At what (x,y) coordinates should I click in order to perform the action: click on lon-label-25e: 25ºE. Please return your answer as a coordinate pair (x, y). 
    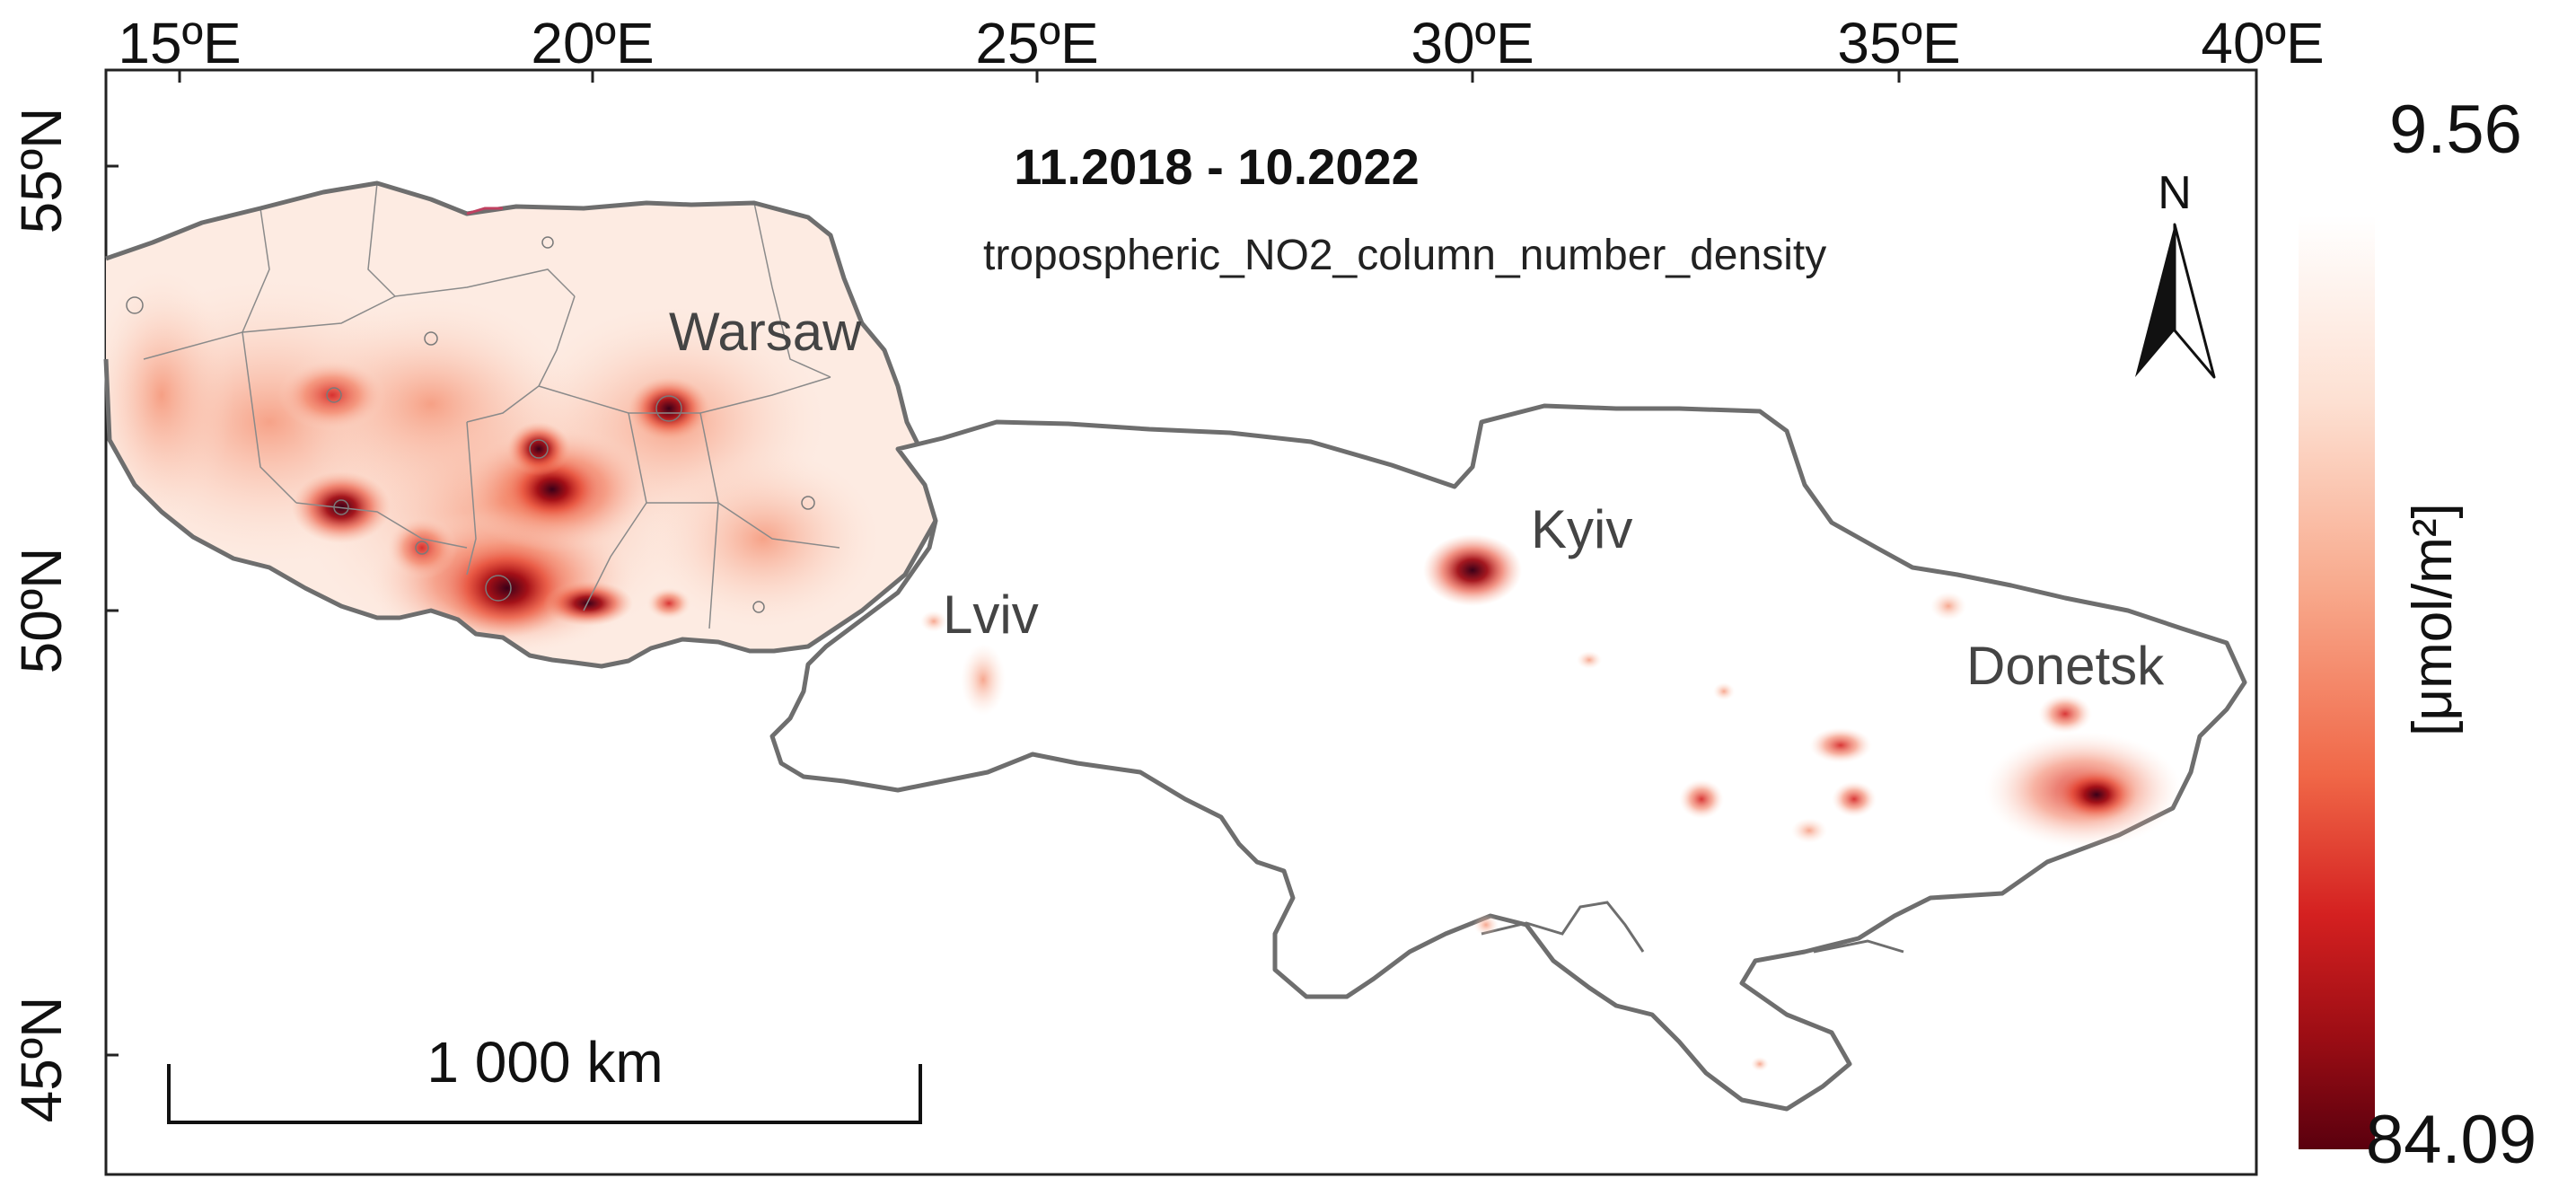
    Looking at the image, I should click on (1036, 43).